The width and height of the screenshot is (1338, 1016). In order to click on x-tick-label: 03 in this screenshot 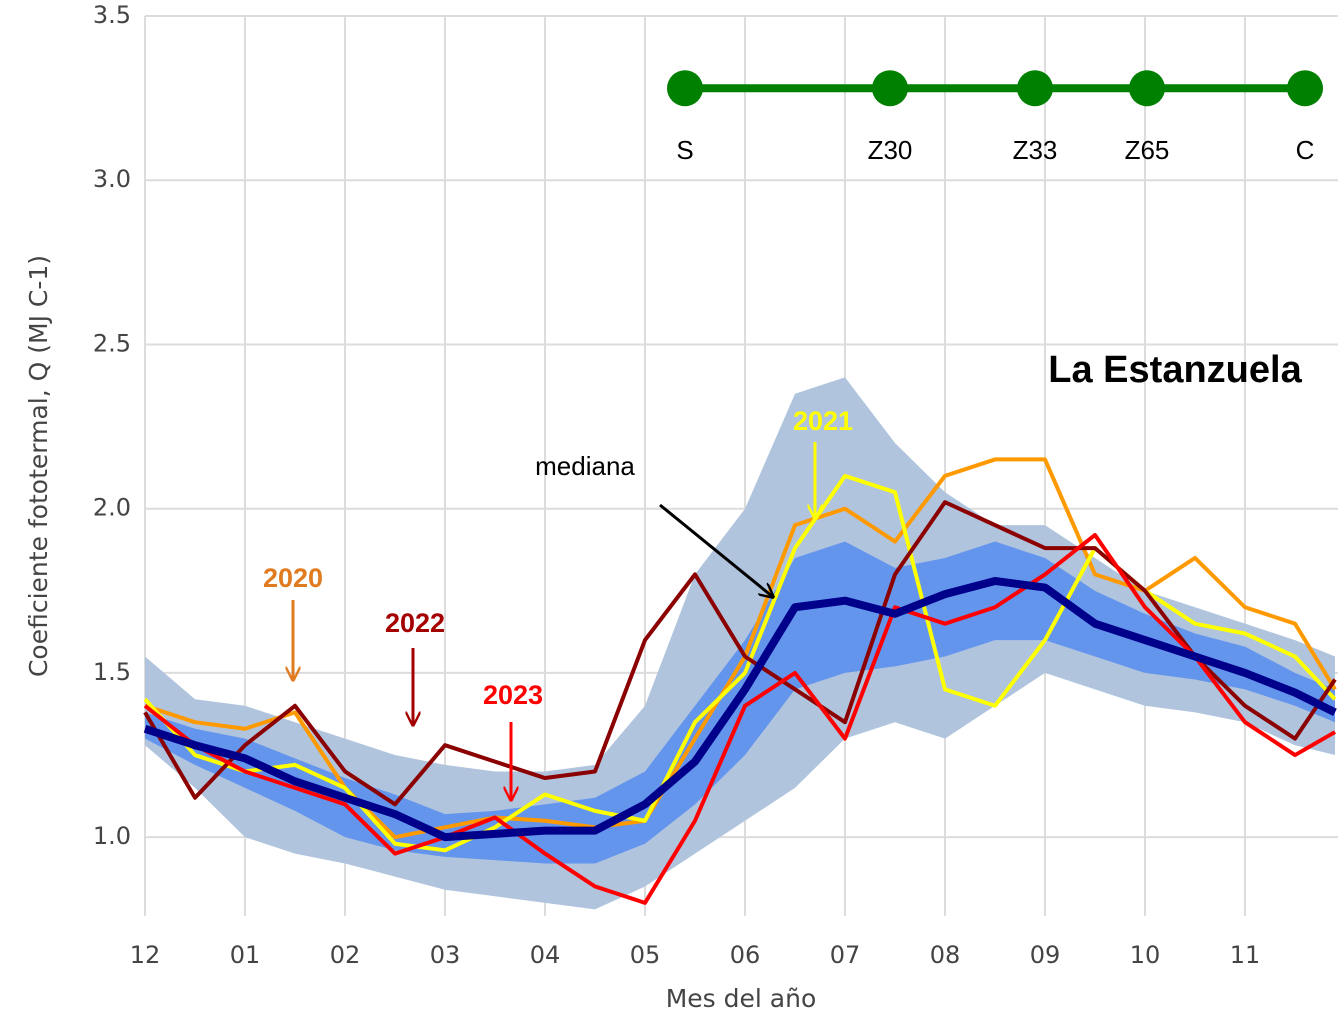, I will do `click(445, 955)`.